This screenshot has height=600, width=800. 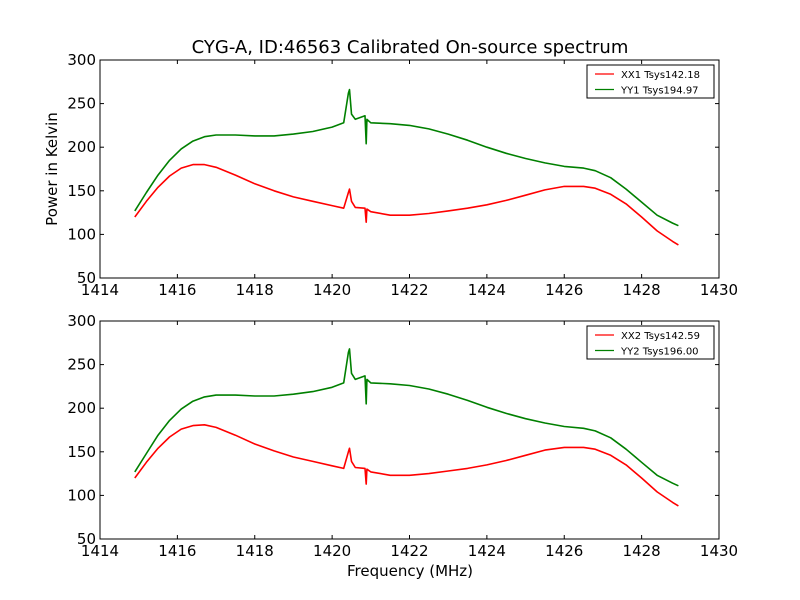 I want to click on y-axis-label: Power in Kelvin, so click(x=52, y=169).